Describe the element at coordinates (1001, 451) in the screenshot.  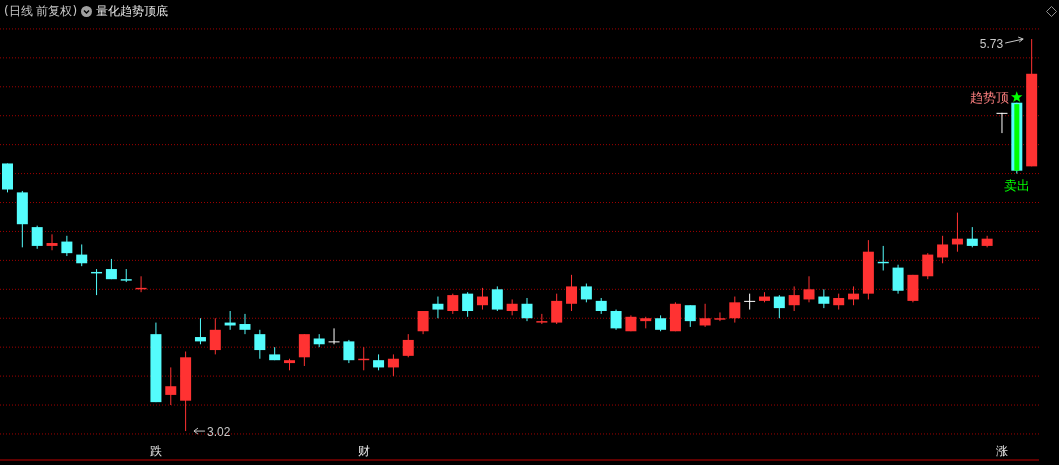
I see `x-tick-label: 涨` at that location.